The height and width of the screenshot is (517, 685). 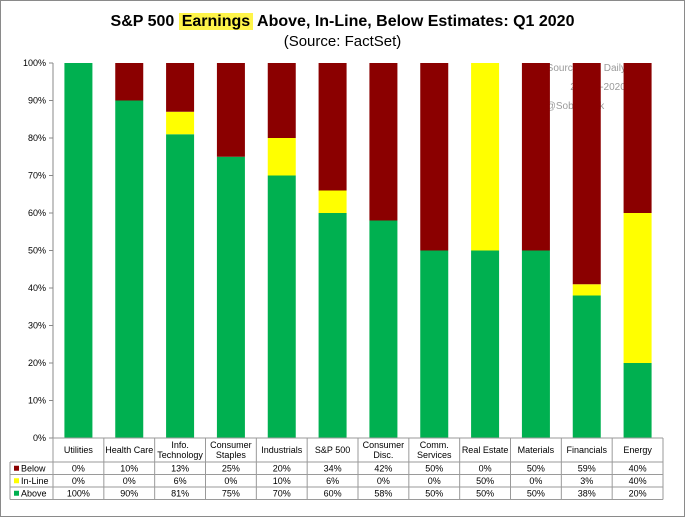 What do you see at coordinates (144, 21) in the screenshot?
I see `title-part-1: S&P 500` at bounding box center [144, 21].